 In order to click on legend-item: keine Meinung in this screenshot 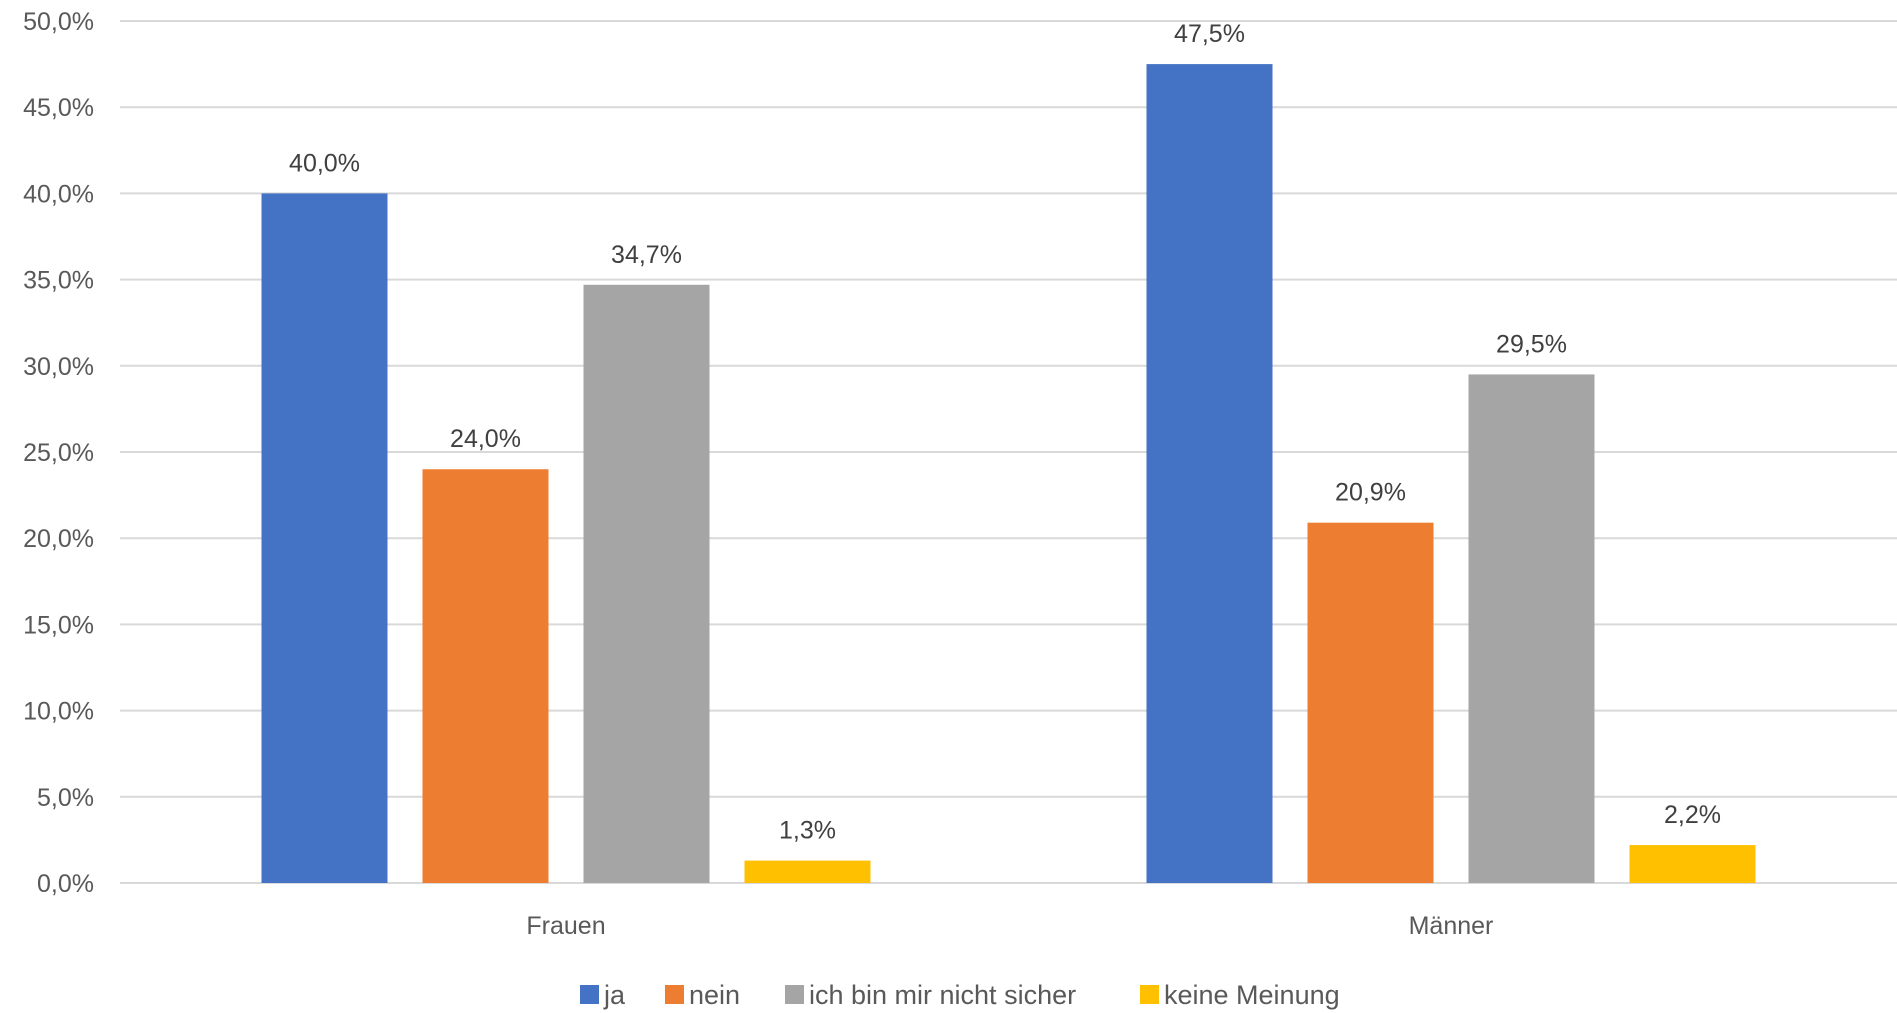, I will do `click(1240, 995)`.